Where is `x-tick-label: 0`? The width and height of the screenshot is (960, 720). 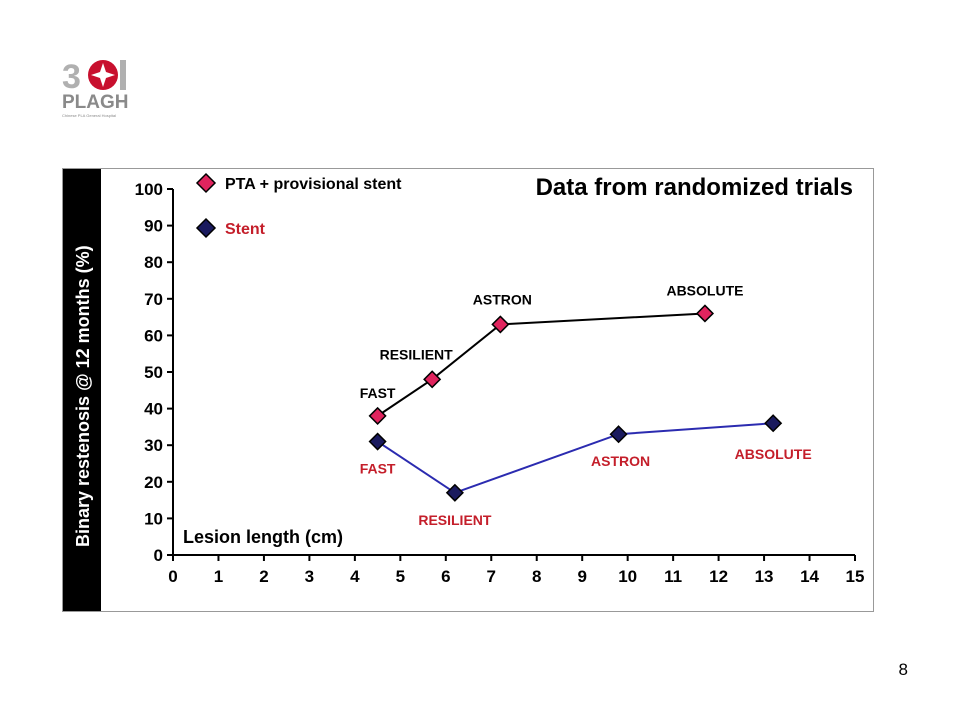
x-tick-label: 0 is located at coordinates (172, 576).